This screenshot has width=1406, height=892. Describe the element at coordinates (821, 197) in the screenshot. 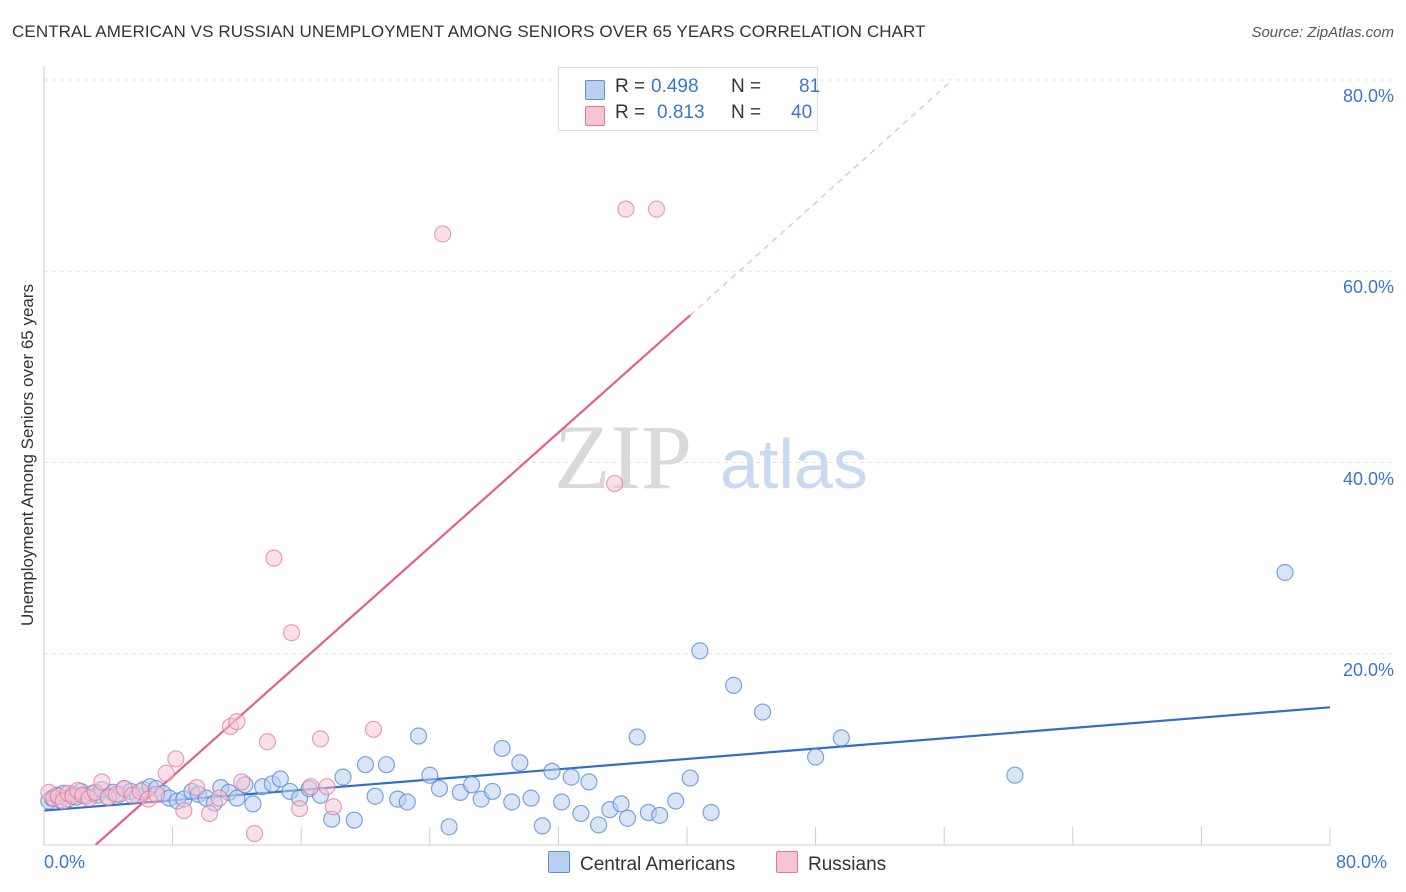

I see `russian-trend-extension` at that location.